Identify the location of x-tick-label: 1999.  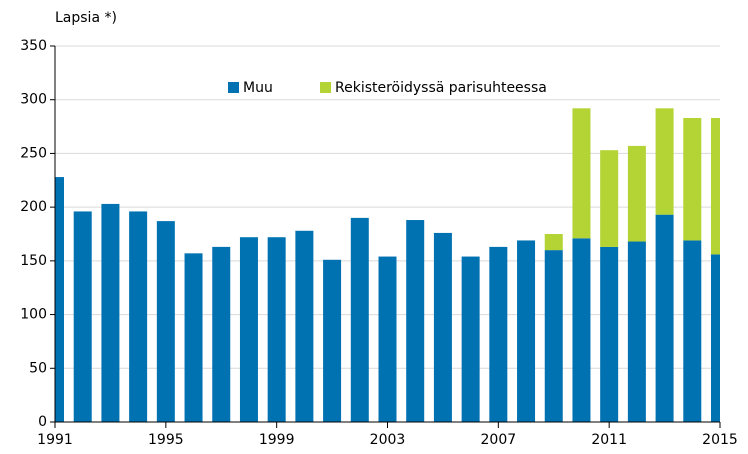
(277, 440).